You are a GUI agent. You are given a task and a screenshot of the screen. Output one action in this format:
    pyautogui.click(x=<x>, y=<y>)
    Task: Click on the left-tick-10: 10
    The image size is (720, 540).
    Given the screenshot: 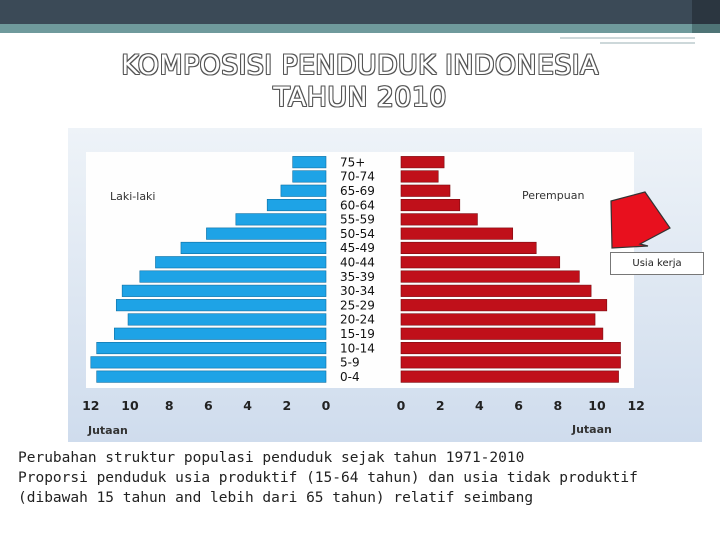 What is the action you would take?
    pyautogui.click(x=130, y=405)
    